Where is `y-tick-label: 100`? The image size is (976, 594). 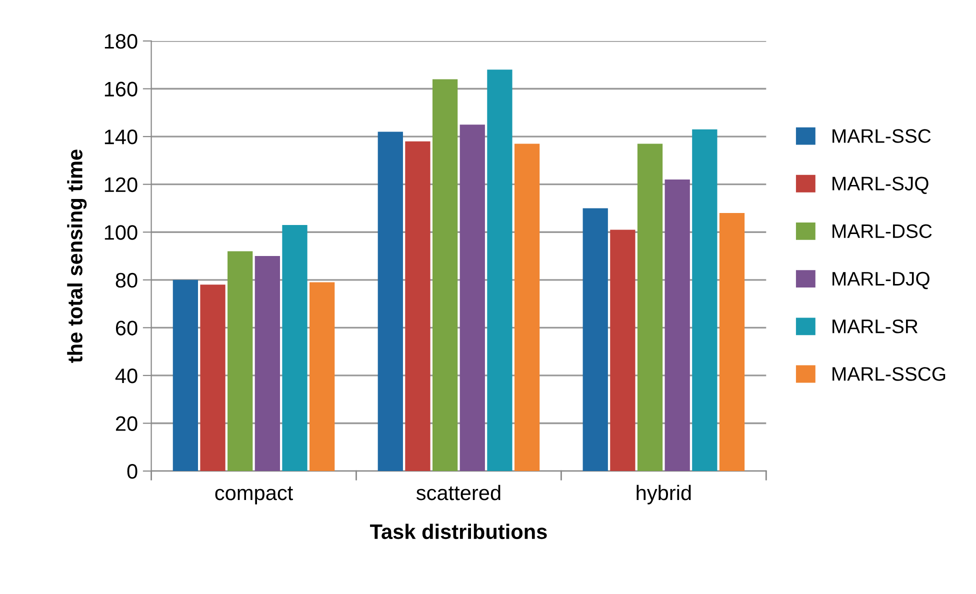
y-tick-label: 100 is located at coordinates (121, 232).